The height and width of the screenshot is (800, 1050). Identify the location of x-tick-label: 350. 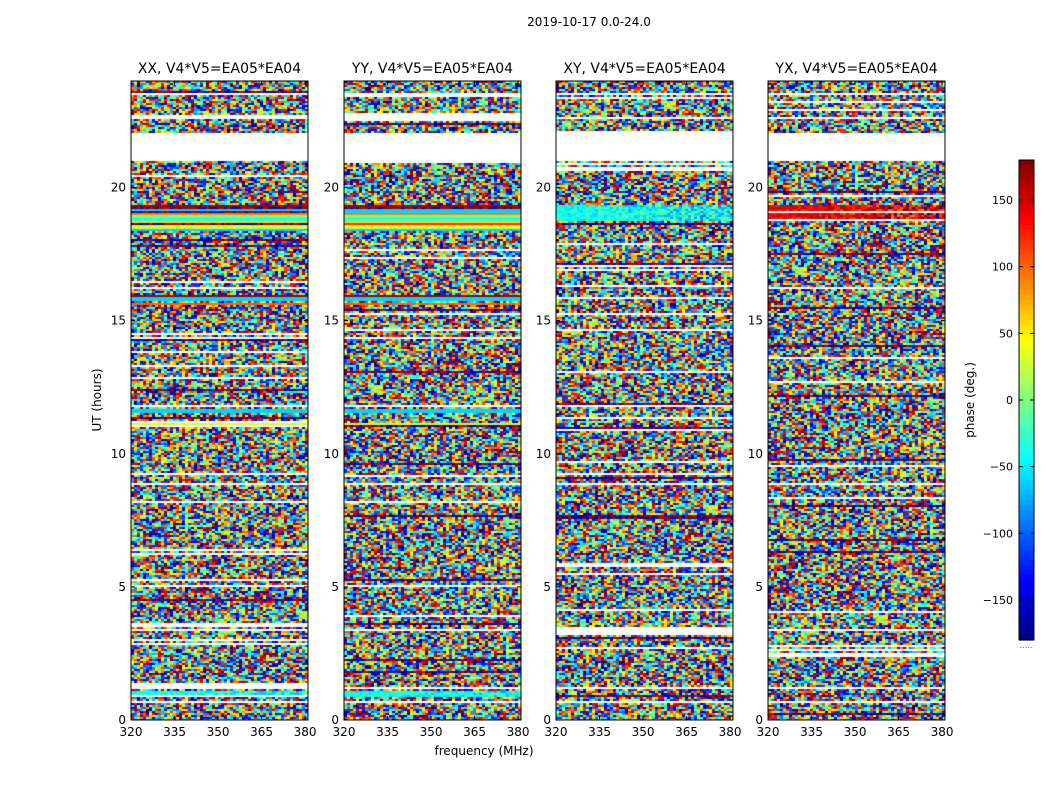
(218, 732).